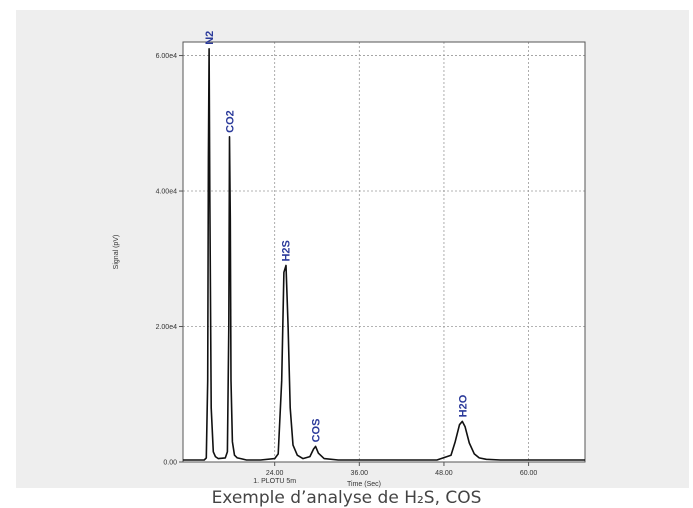  Describe the element at coordinates (286, 250) in the screenshot. I see `peak-label: H2S` at that location.